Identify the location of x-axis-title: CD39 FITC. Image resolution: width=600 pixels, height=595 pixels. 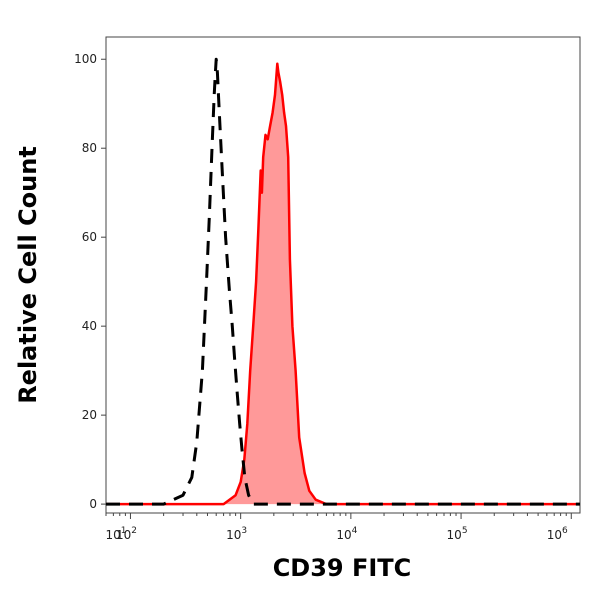
(342, 568).